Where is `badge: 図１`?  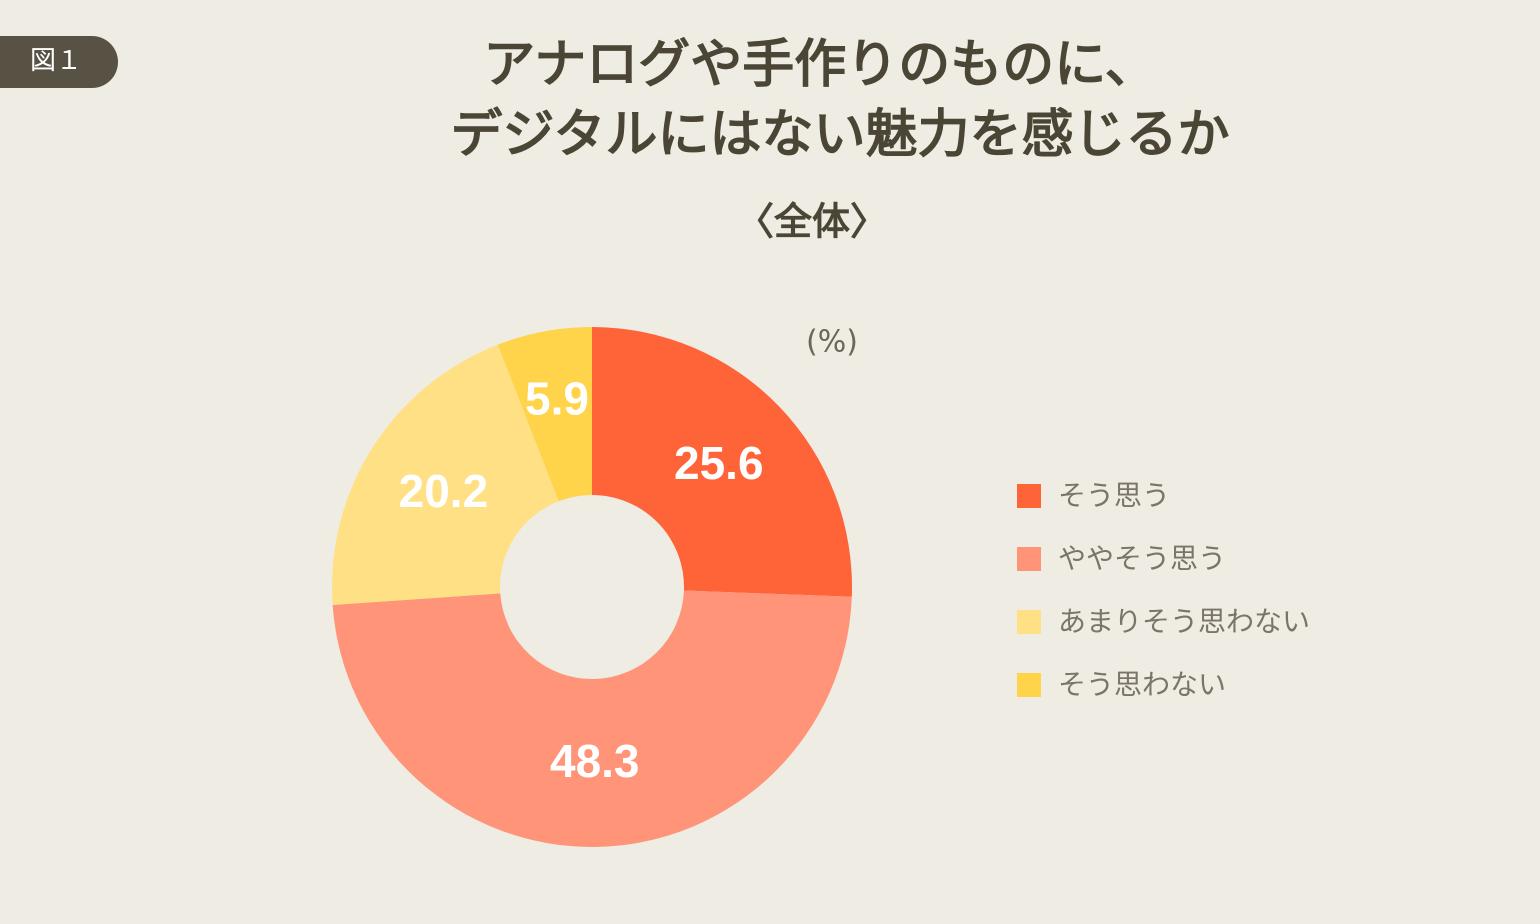
badge: 図１ is located at coordinates (56, 61).